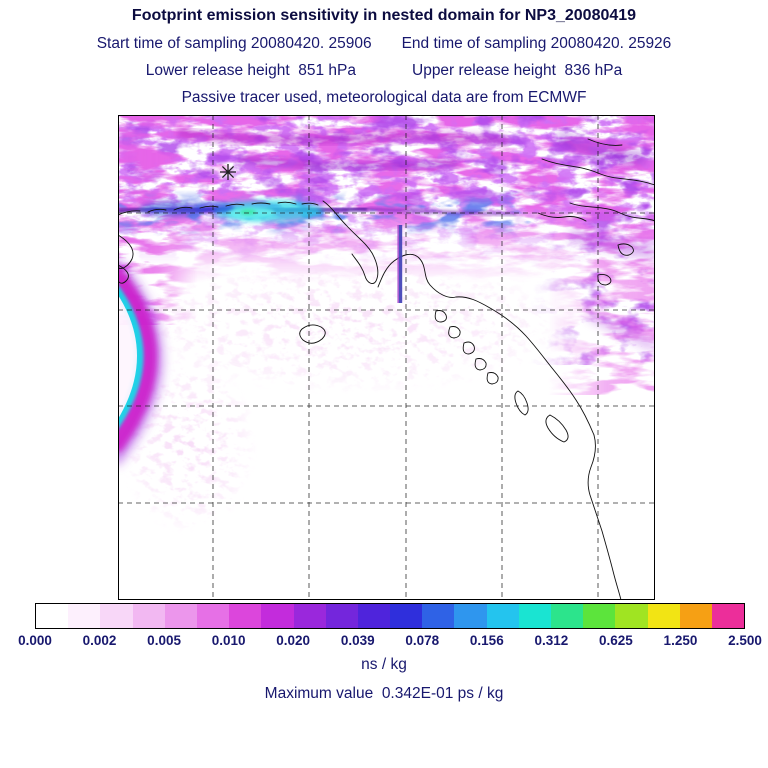 The height and width of the screenshot is (768, 768). What do you see at coordinates (486, 640) in the screenshot?
I see `colorbar-tick-label: 0.156` at bounding box center [486, 640].